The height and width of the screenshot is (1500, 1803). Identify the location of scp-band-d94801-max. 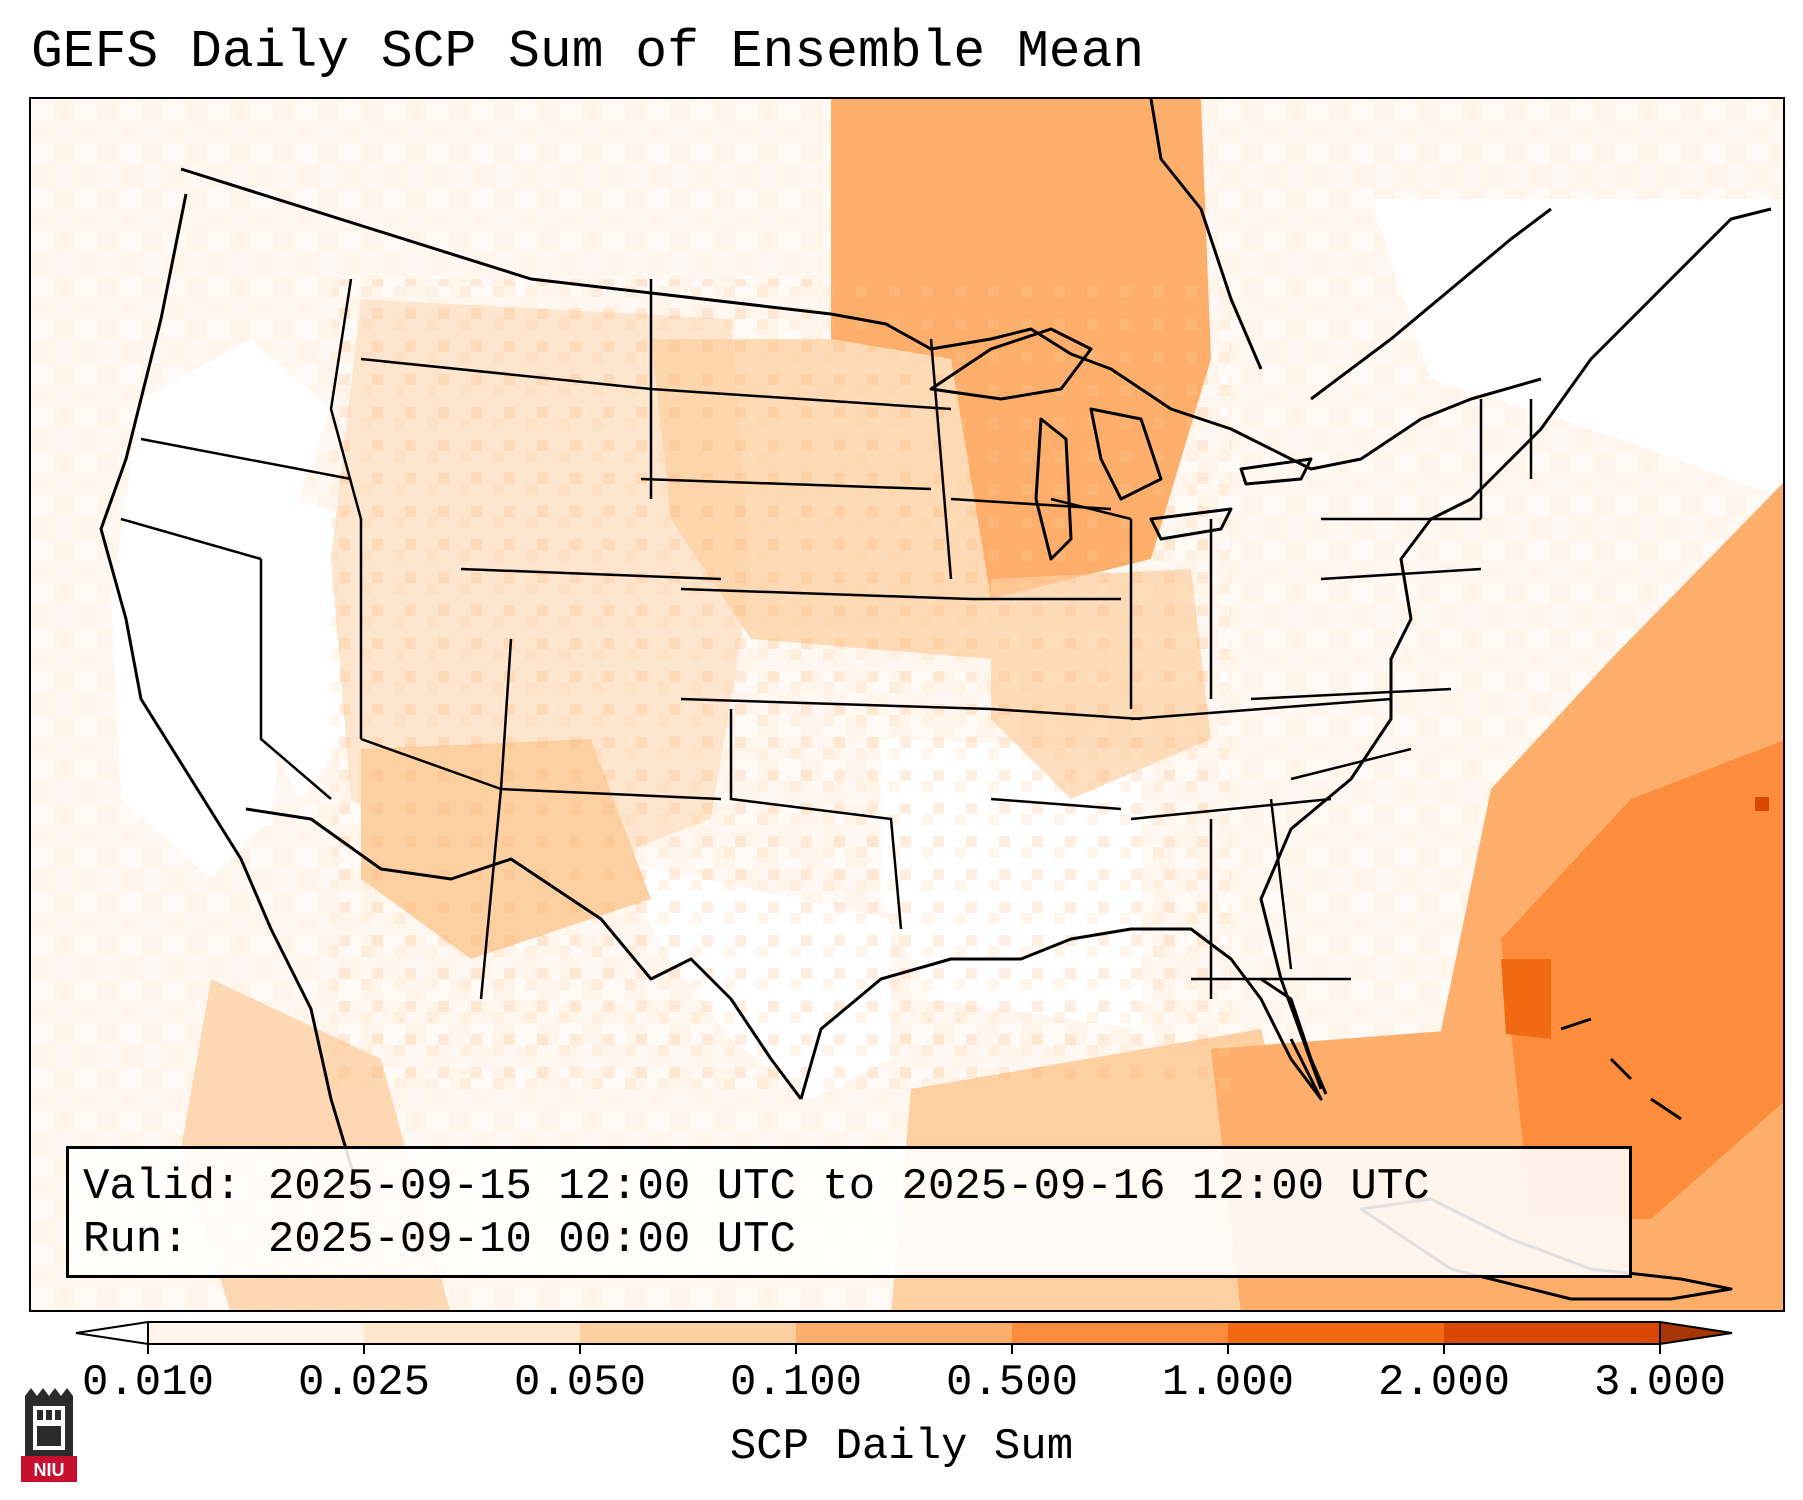
(1762, 804).